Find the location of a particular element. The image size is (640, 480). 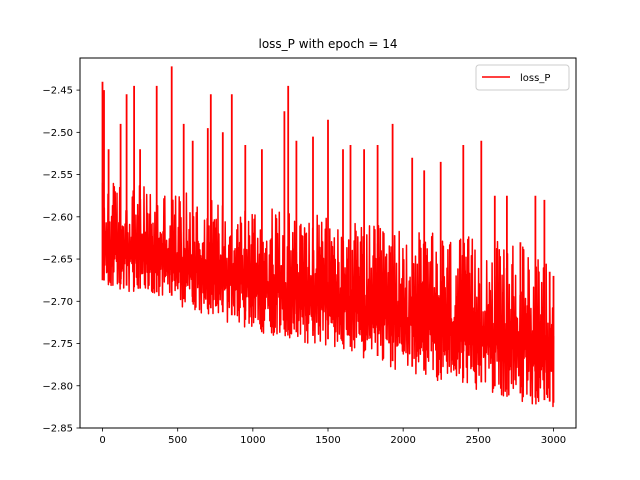

legend-label: loss_P is located at coordinates (535, 78).